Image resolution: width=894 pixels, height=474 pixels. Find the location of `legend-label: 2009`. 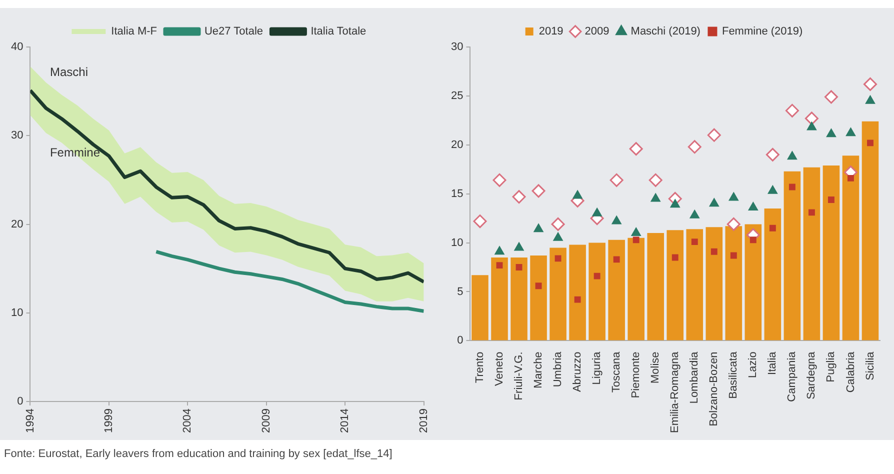

legend-label: 2009 is located at coordinates (597, 32).